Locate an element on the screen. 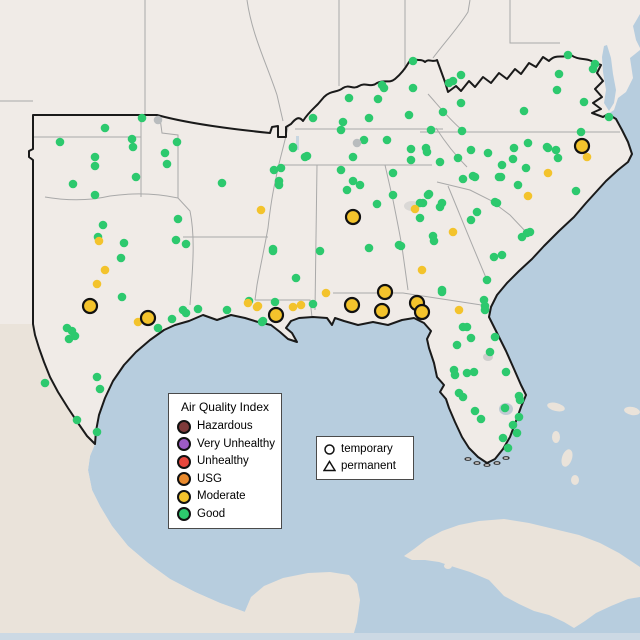 This screenshot has width=640, height=640. aqi-legend-label: Very Unhealthy is located at coordinates (236, 443).